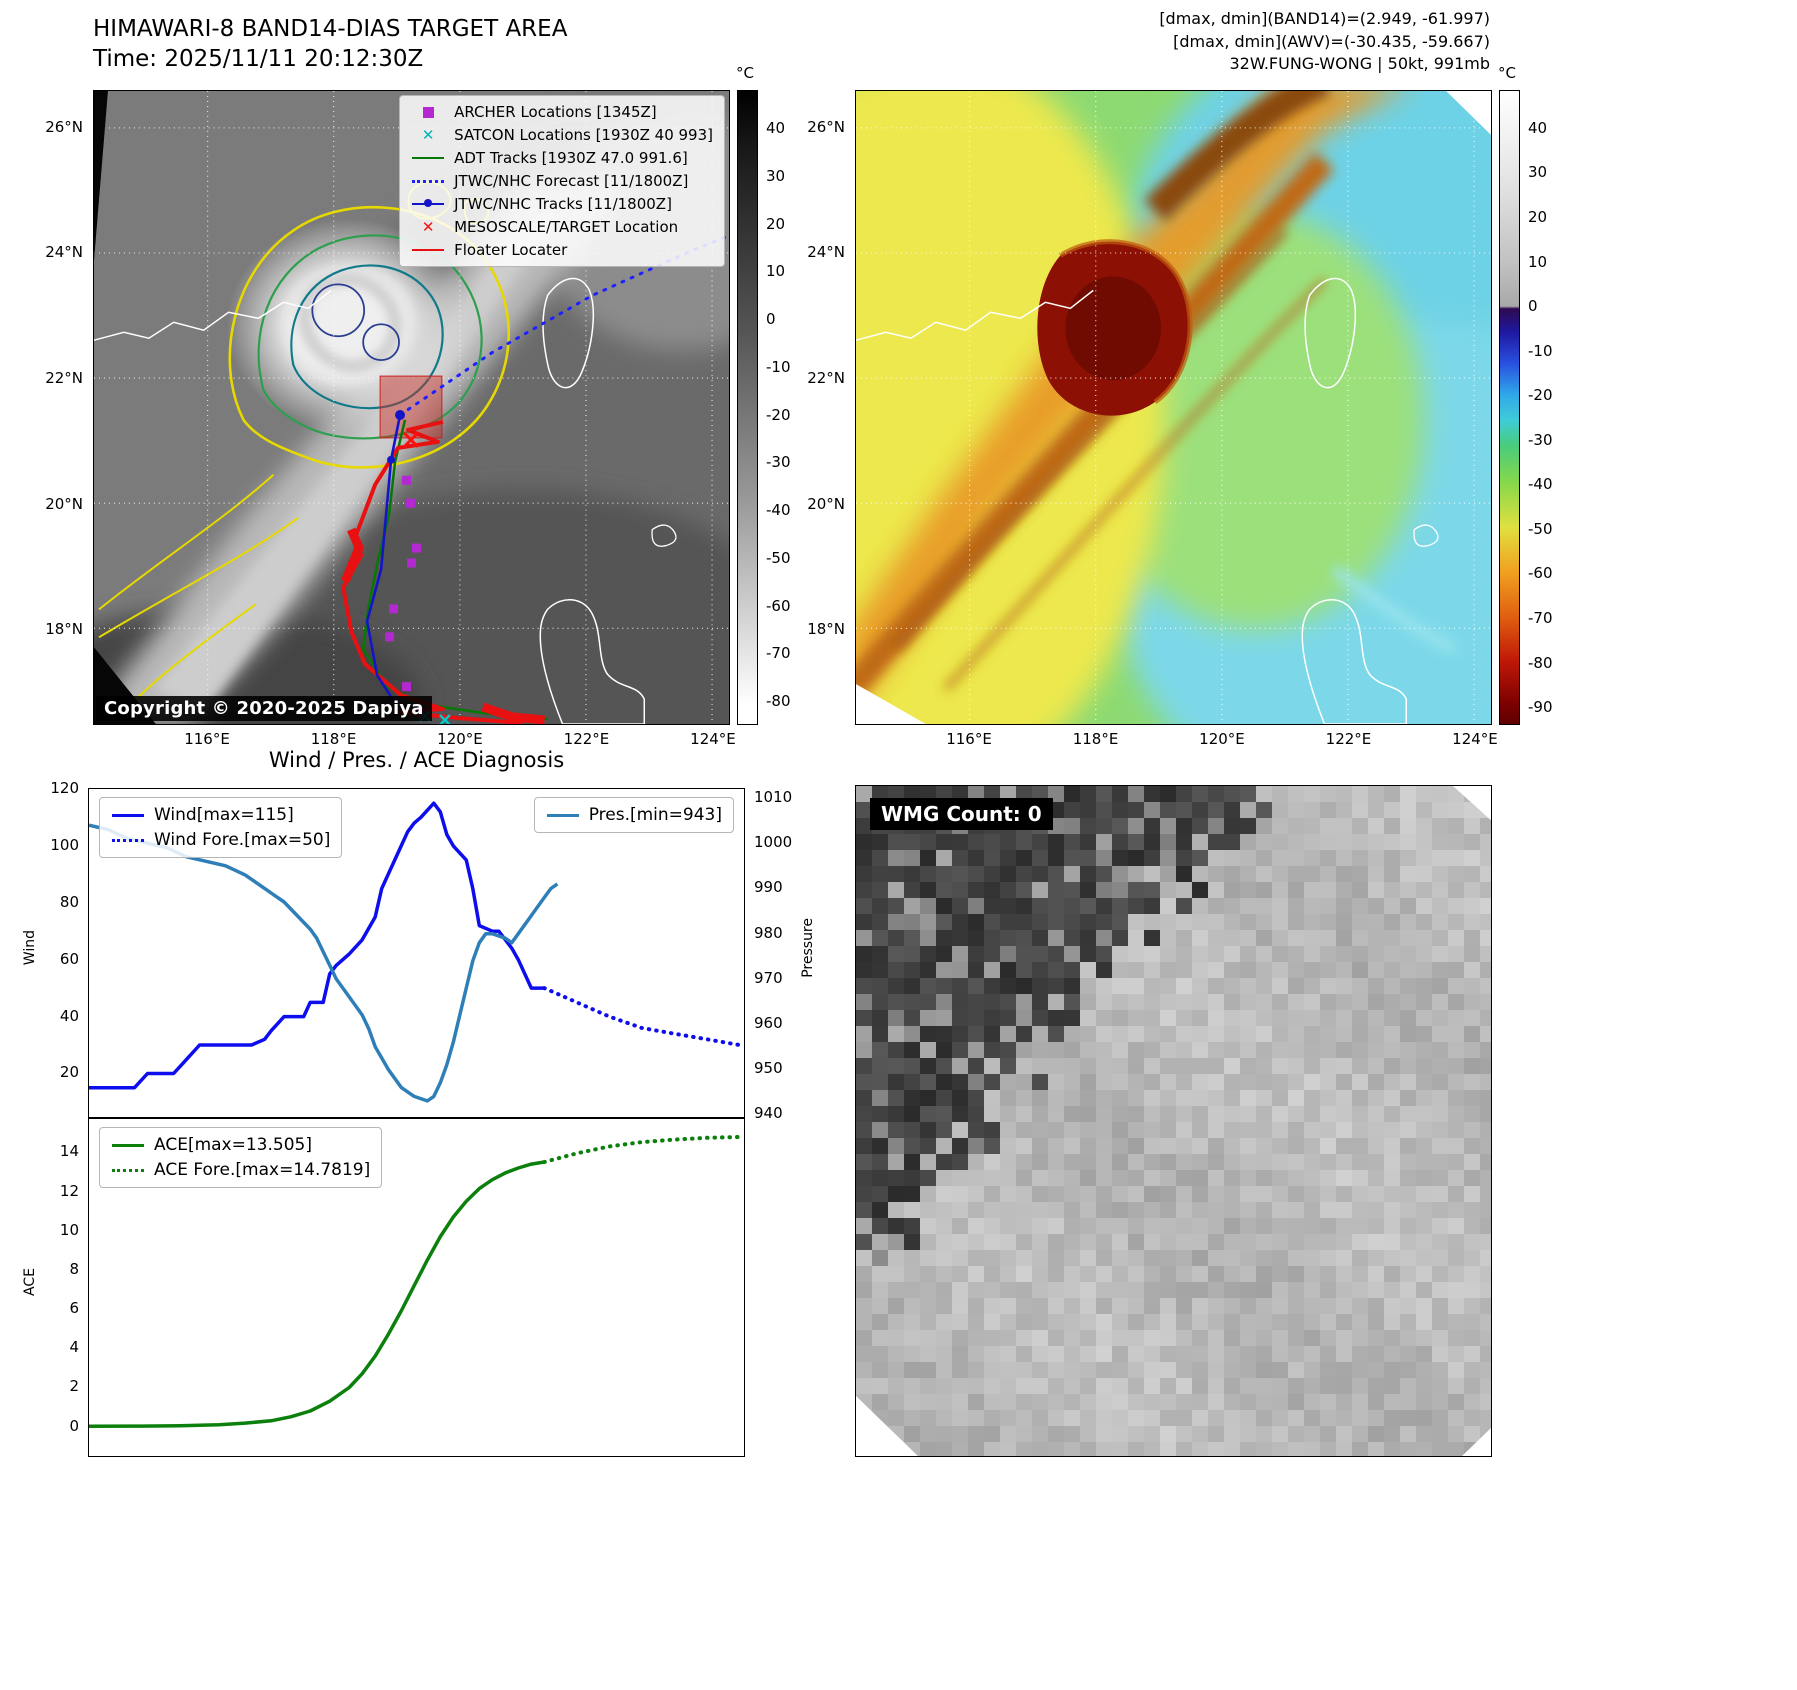 This screenshot has width=1797, height=1690. Describe the element at coordinates (128, 1170) in the screenshot. I see `ace-forecast-dotted-icon` at that location.